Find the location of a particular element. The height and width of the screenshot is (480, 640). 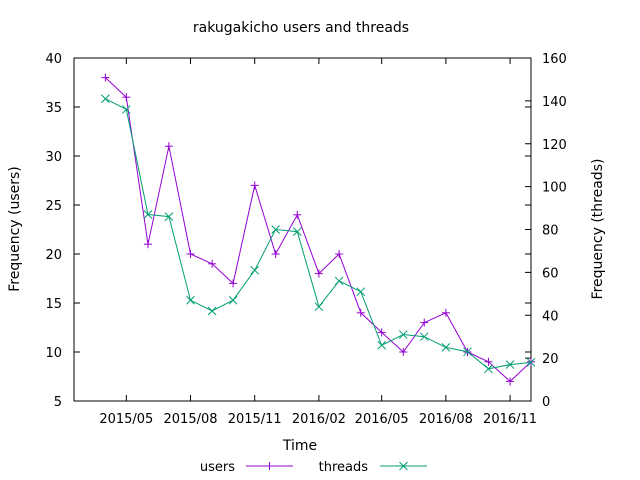

y-right-tick-label: 160 is located at coordinates (554, 59).